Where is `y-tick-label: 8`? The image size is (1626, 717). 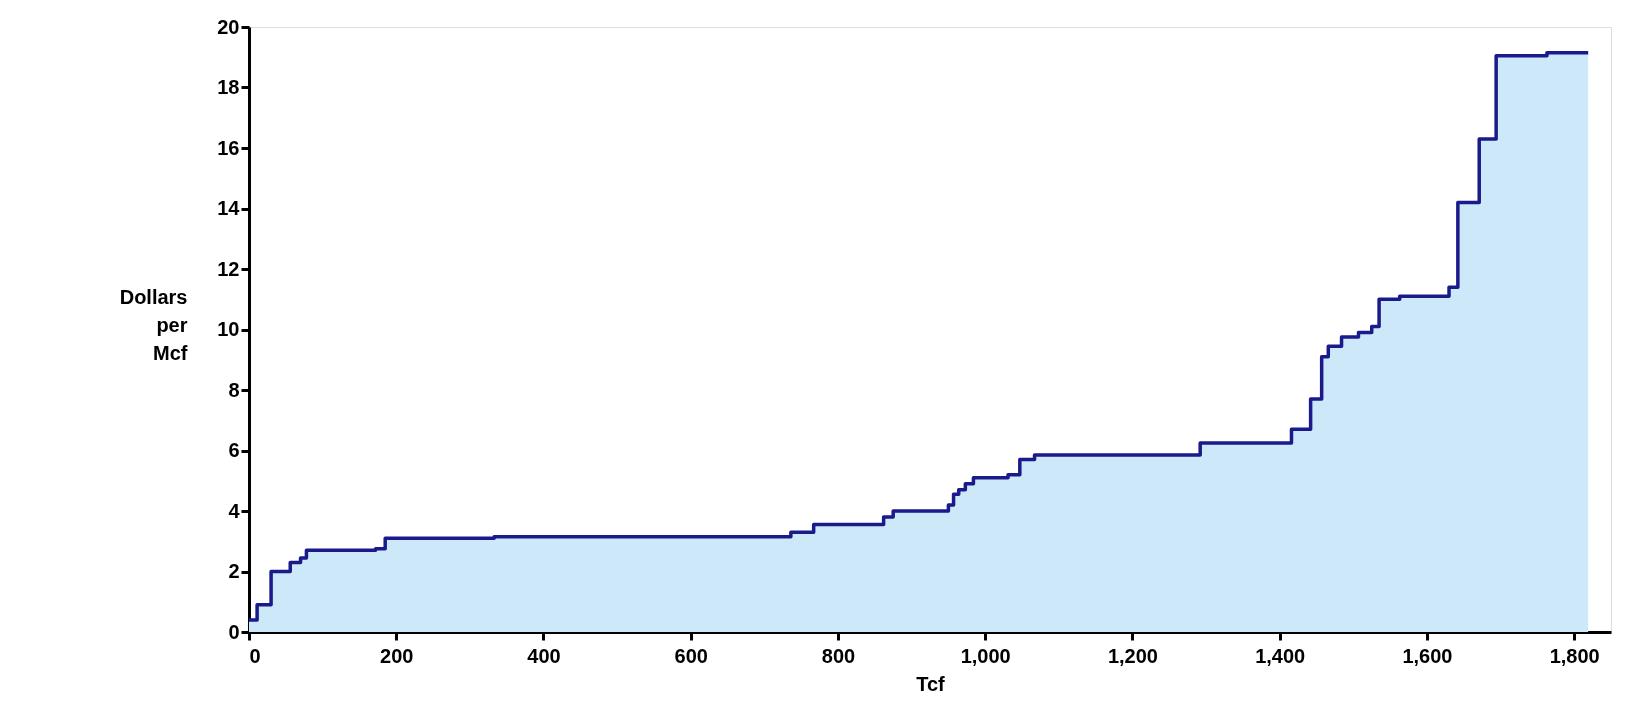
y-tick-label: 8 is located at coordinates (234, 389).